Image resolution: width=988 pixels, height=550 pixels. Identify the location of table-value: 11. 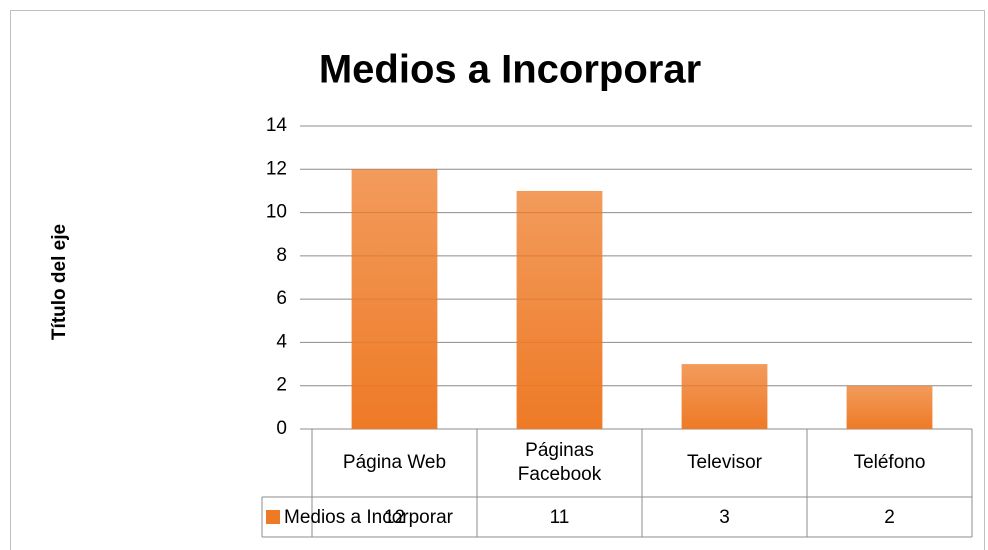
(560, 517).